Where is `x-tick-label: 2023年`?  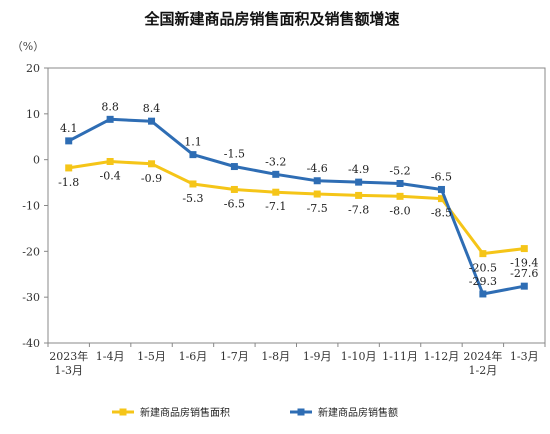
x-tick-label: 2023年 is located at coordinates (68, 356).